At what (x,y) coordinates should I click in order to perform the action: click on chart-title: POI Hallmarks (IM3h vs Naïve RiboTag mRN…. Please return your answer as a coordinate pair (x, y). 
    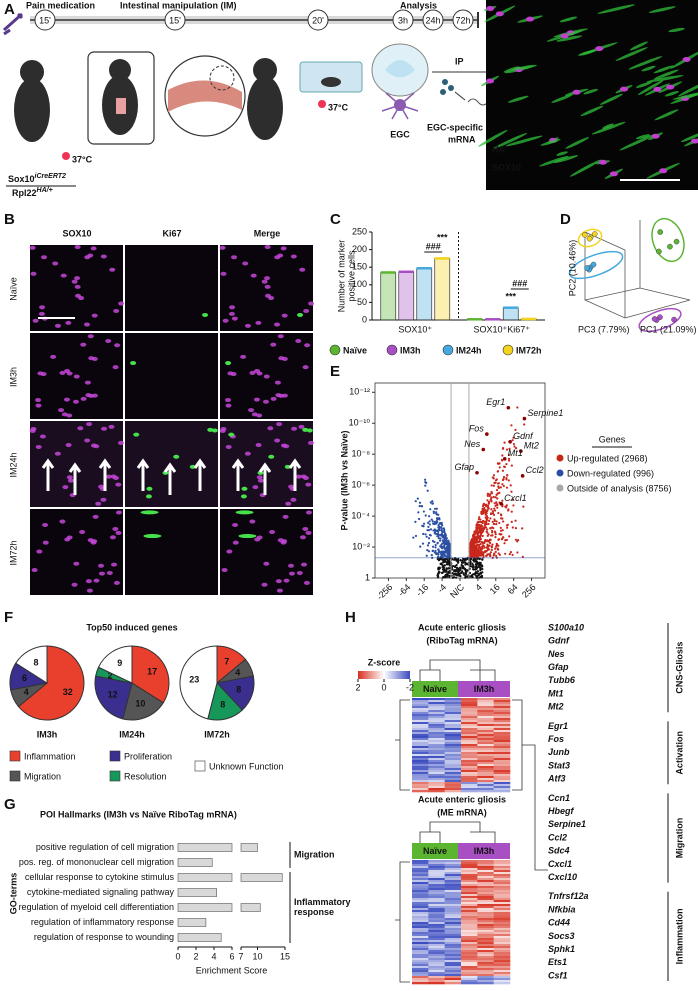
    Looking at the image, I should click on (138, 814).